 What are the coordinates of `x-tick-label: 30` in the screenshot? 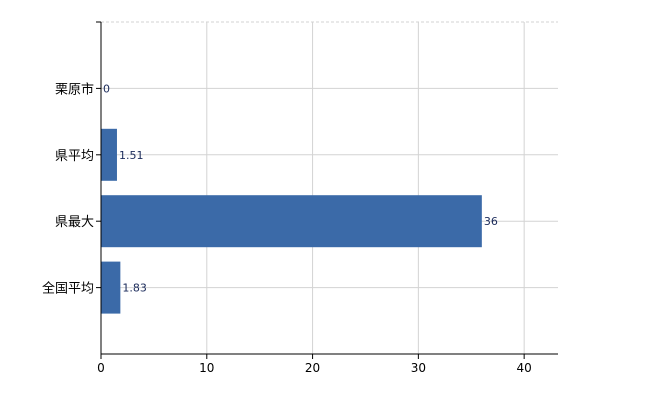 It's located at (418, 368).